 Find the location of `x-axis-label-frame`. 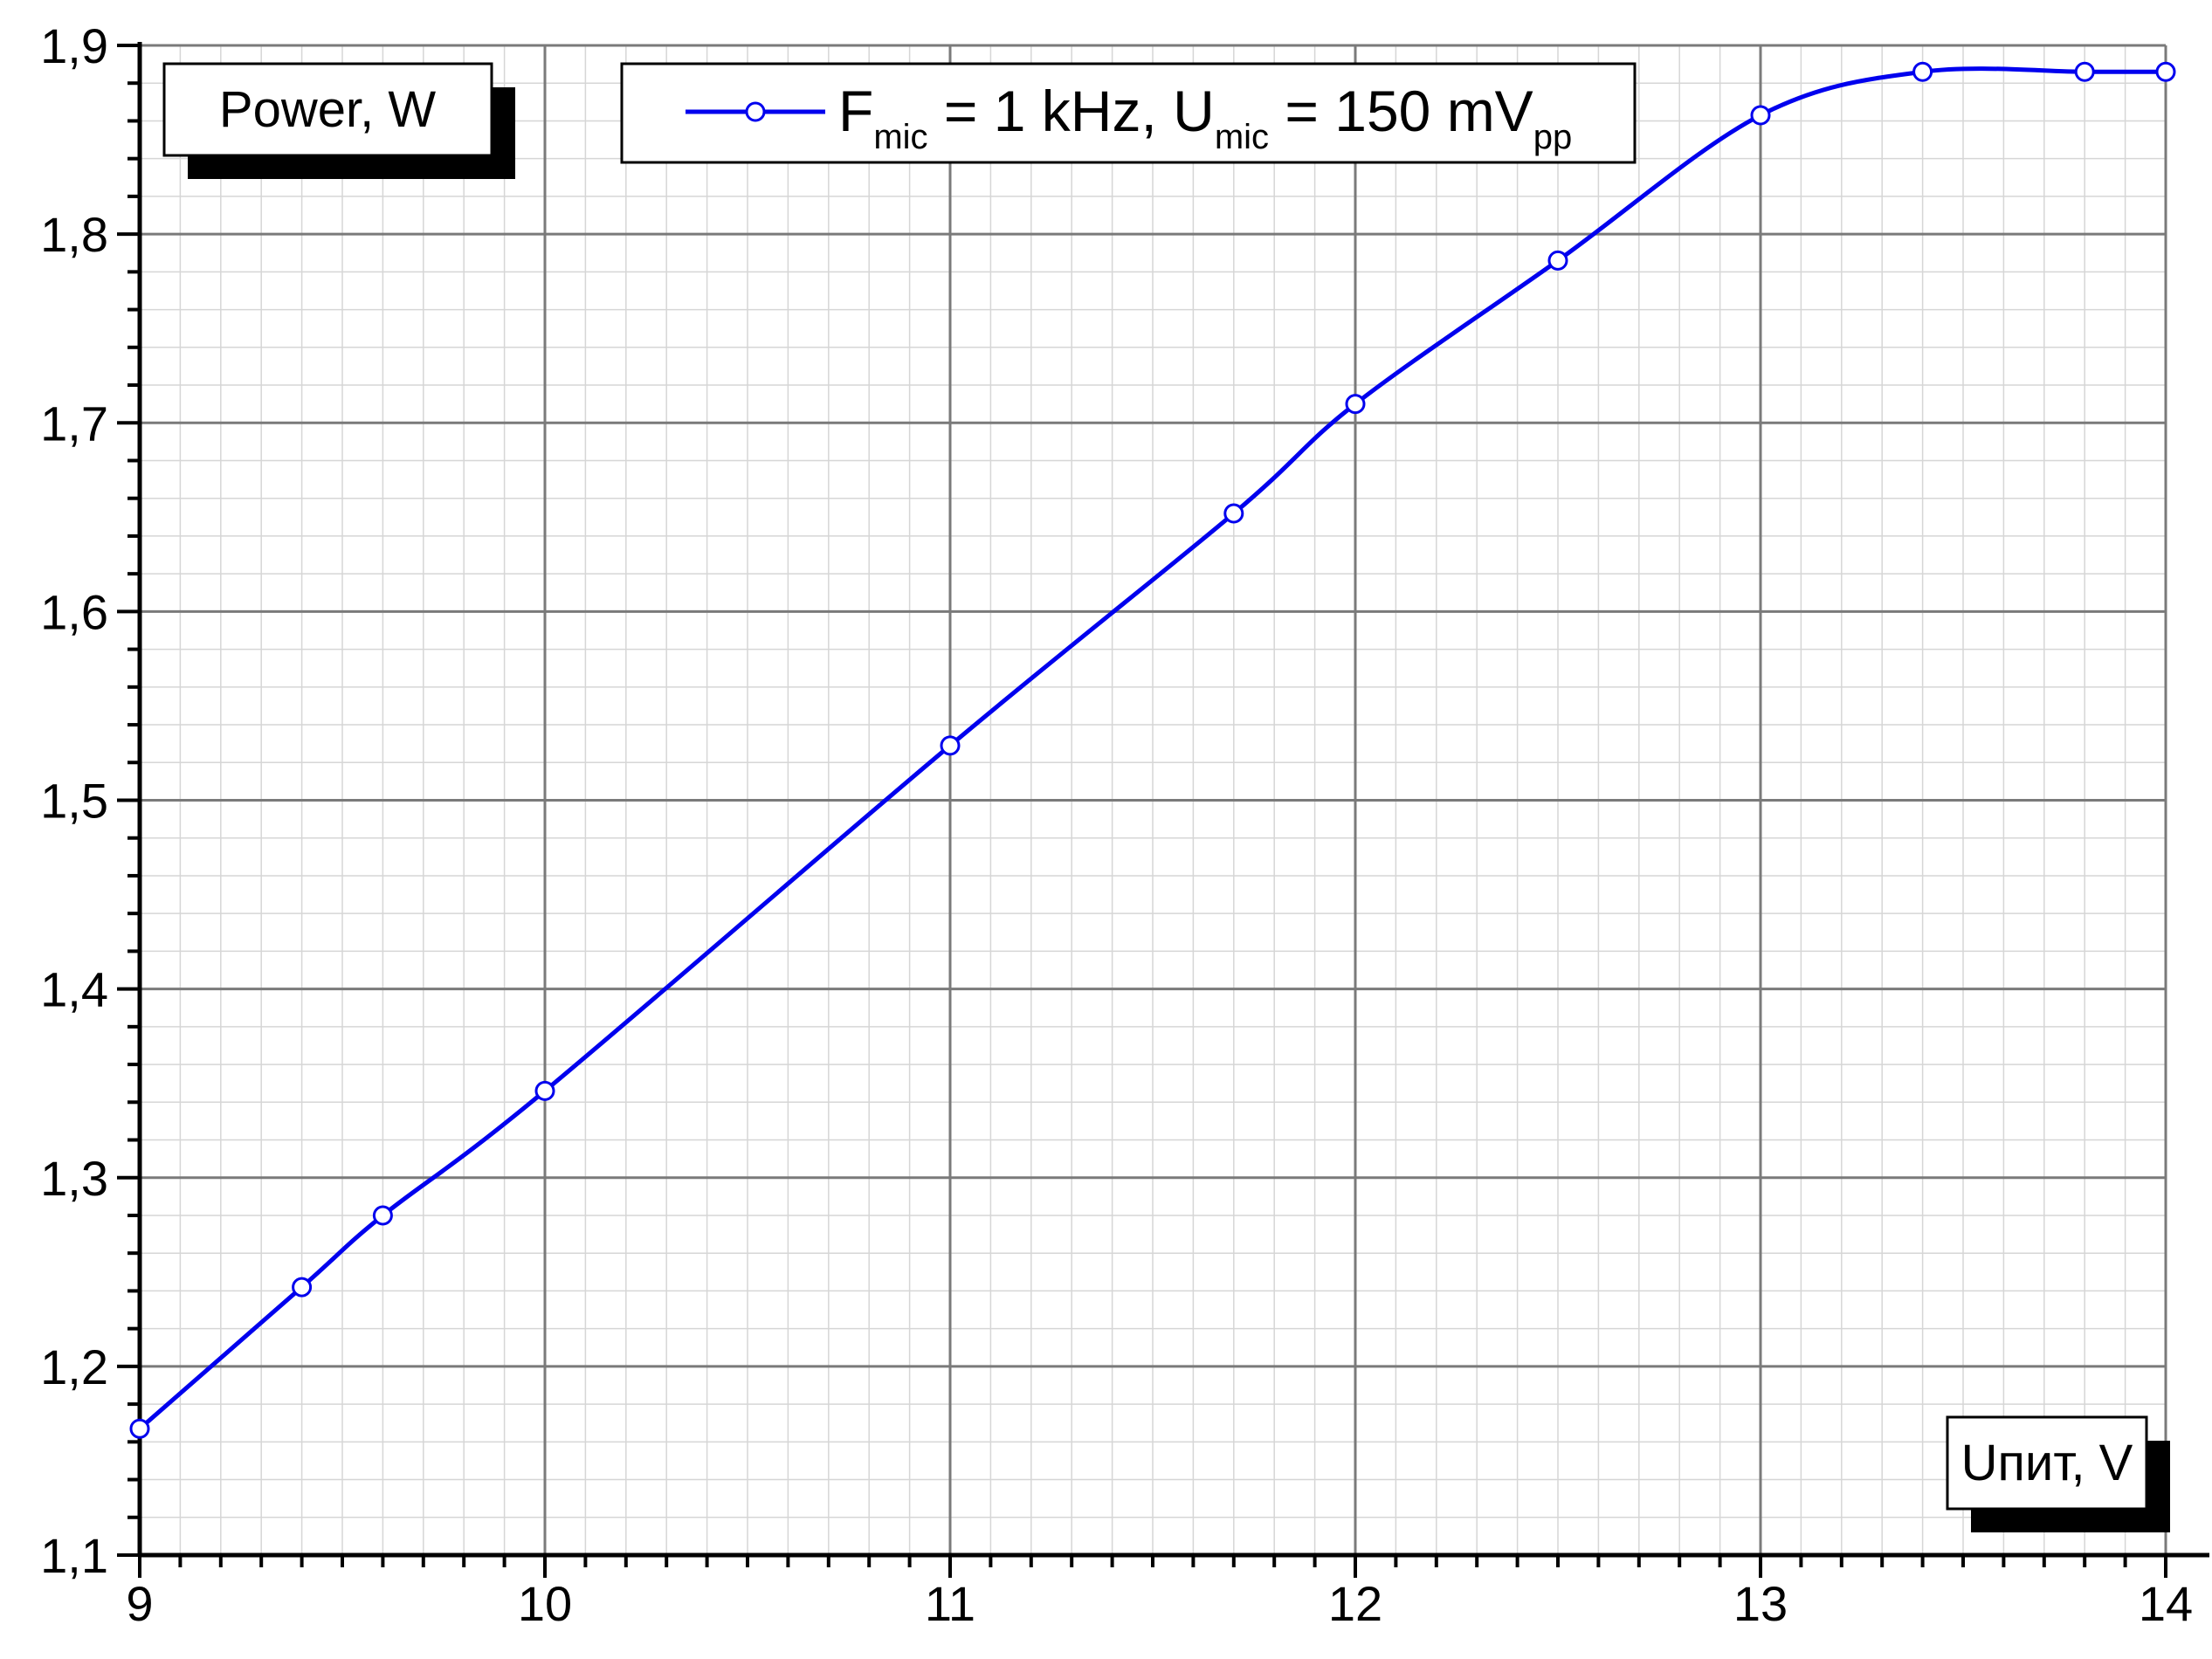

x-axis-label-frame is located at coordinates (2047, 1463).